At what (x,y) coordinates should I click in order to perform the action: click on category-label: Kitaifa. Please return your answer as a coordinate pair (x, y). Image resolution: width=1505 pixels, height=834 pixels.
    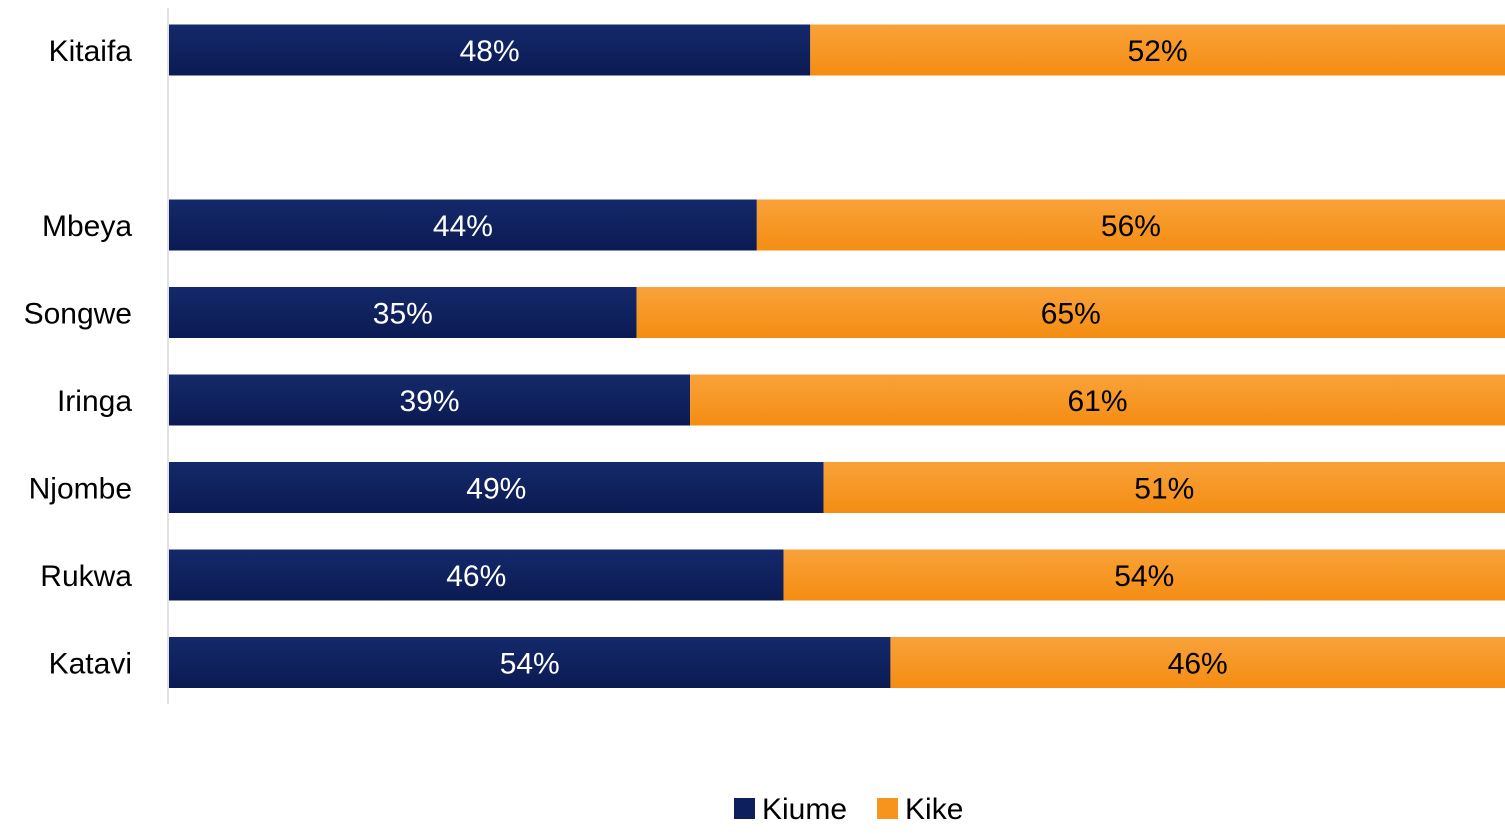
    Looking at the image, I should click on (91, 51).